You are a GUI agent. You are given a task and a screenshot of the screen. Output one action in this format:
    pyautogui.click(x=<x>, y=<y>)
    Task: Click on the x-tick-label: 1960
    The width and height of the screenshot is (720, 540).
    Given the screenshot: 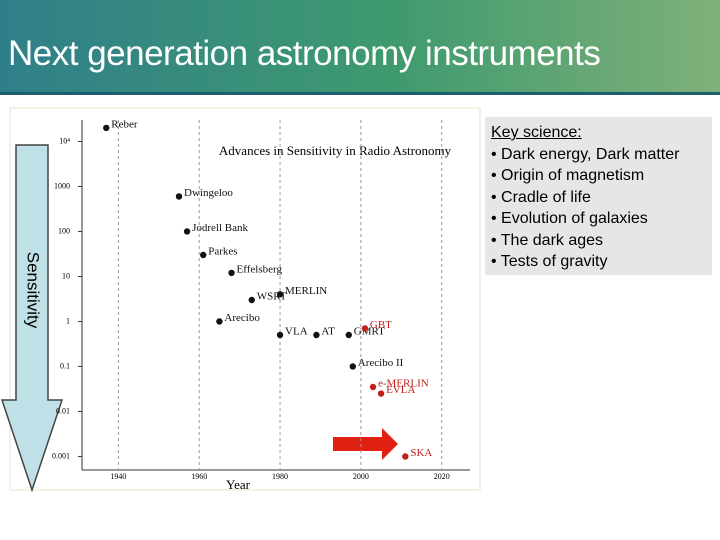 What is the action you would take?
    pyautogui.click(x=199, y=476)
    